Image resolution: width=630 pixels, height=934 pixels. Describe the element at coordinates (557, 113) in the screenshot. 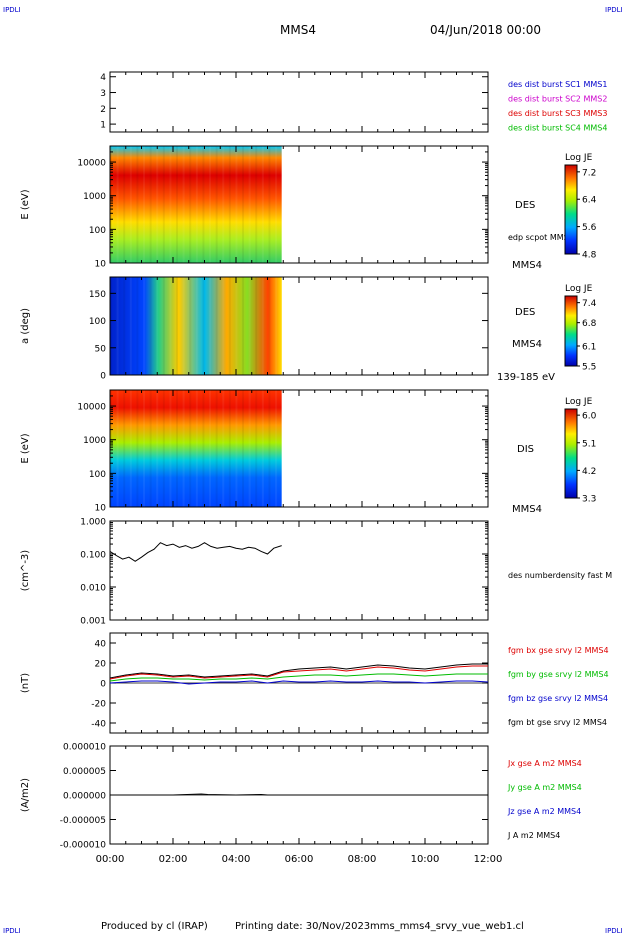

I see `spacecraft-legend-entry: des dist burst SC3 MMS3` at that location.